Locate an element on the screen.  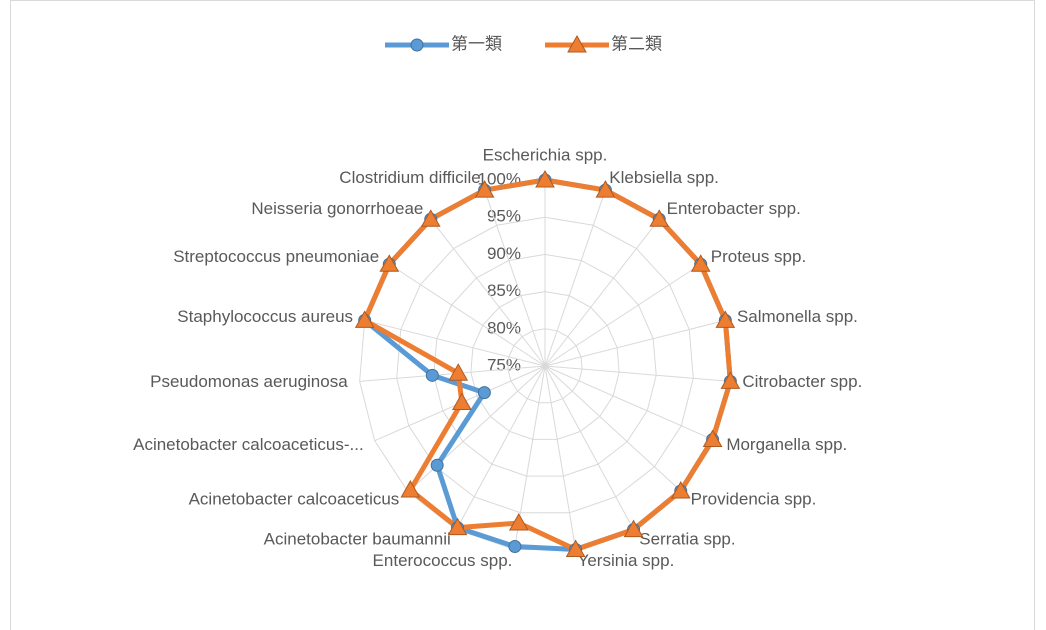
legend-label: 第一類 is located at coordinates (476, 43).